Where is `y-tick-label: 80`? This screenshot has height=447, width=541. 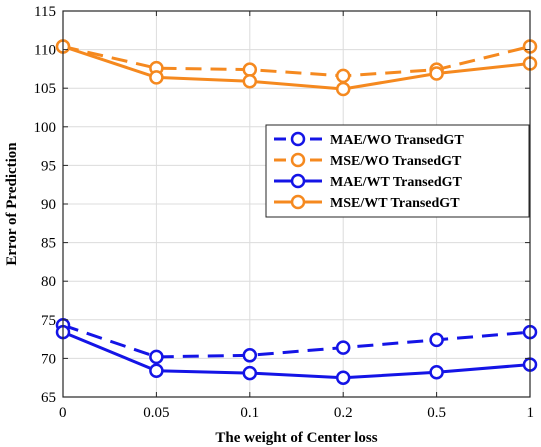 y-tick-label: 80 is located at coordinates (48, 282).